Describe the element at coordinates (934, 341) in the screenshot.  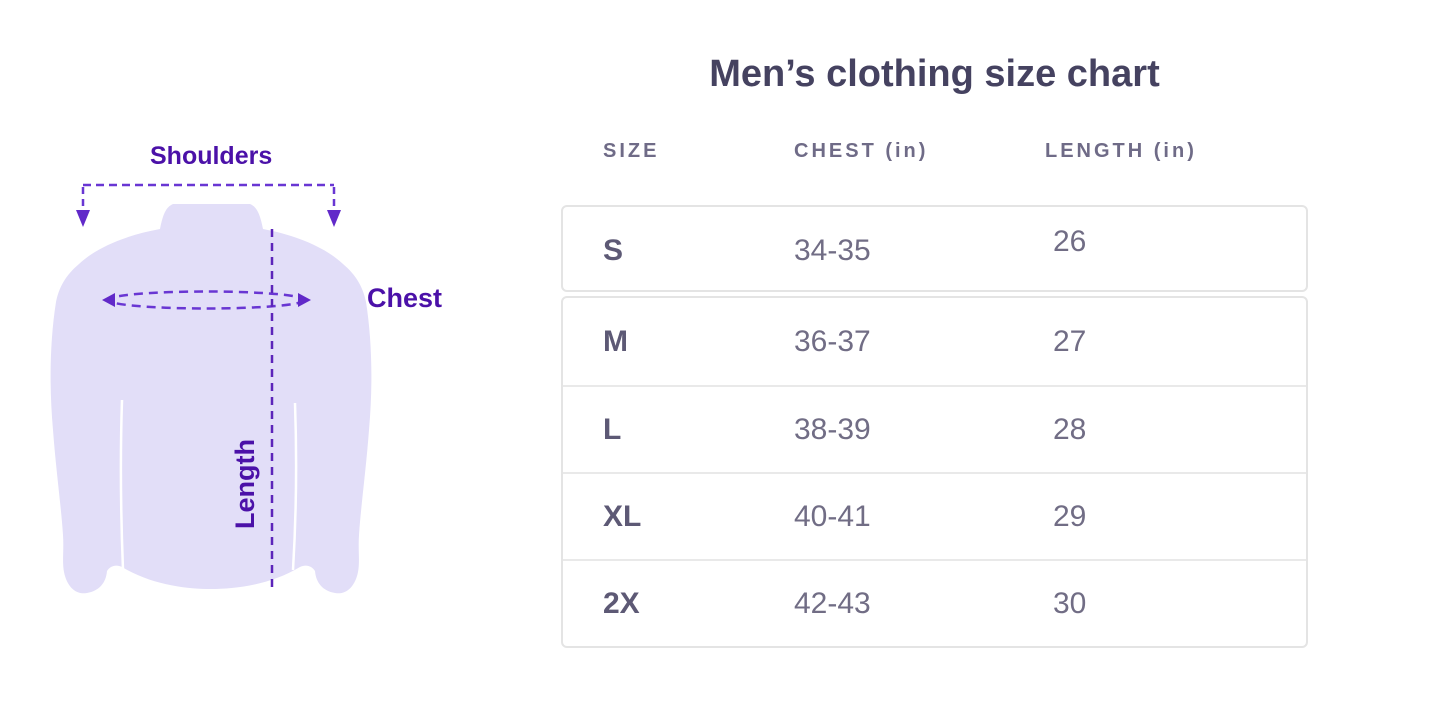
I see `table-row: M 36-37 27` at that location.